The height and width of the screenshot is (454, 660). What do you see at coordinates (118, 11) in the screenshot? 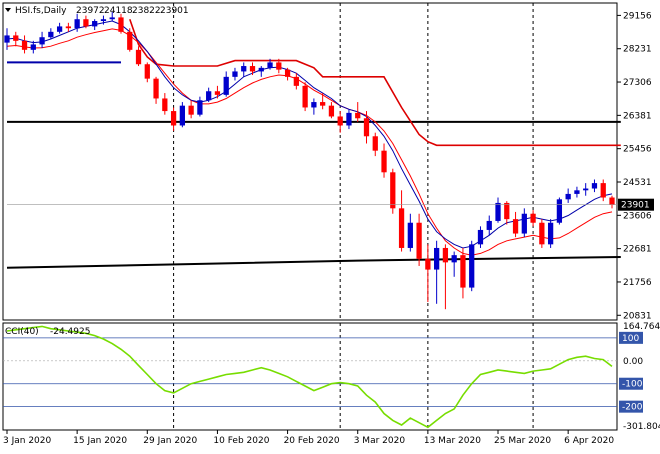
I see `ohlc-high: 24118` at bounding box center [118, 11].